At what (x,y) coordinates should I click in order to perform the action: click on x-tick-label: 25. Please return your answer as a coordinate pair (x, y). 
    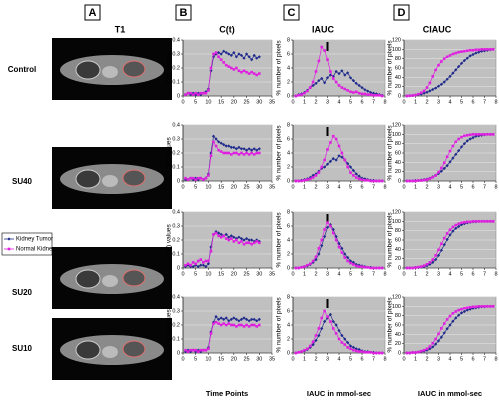
    Looking at the image, I should click on (247, 359).